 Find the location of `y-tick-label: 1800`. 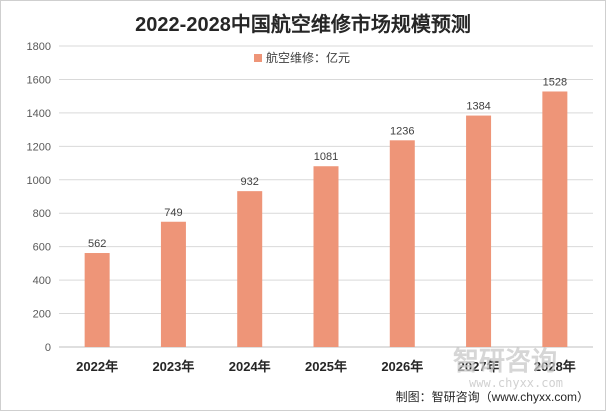

y-tick-label: 1800 is located at coordinates (39, 47).